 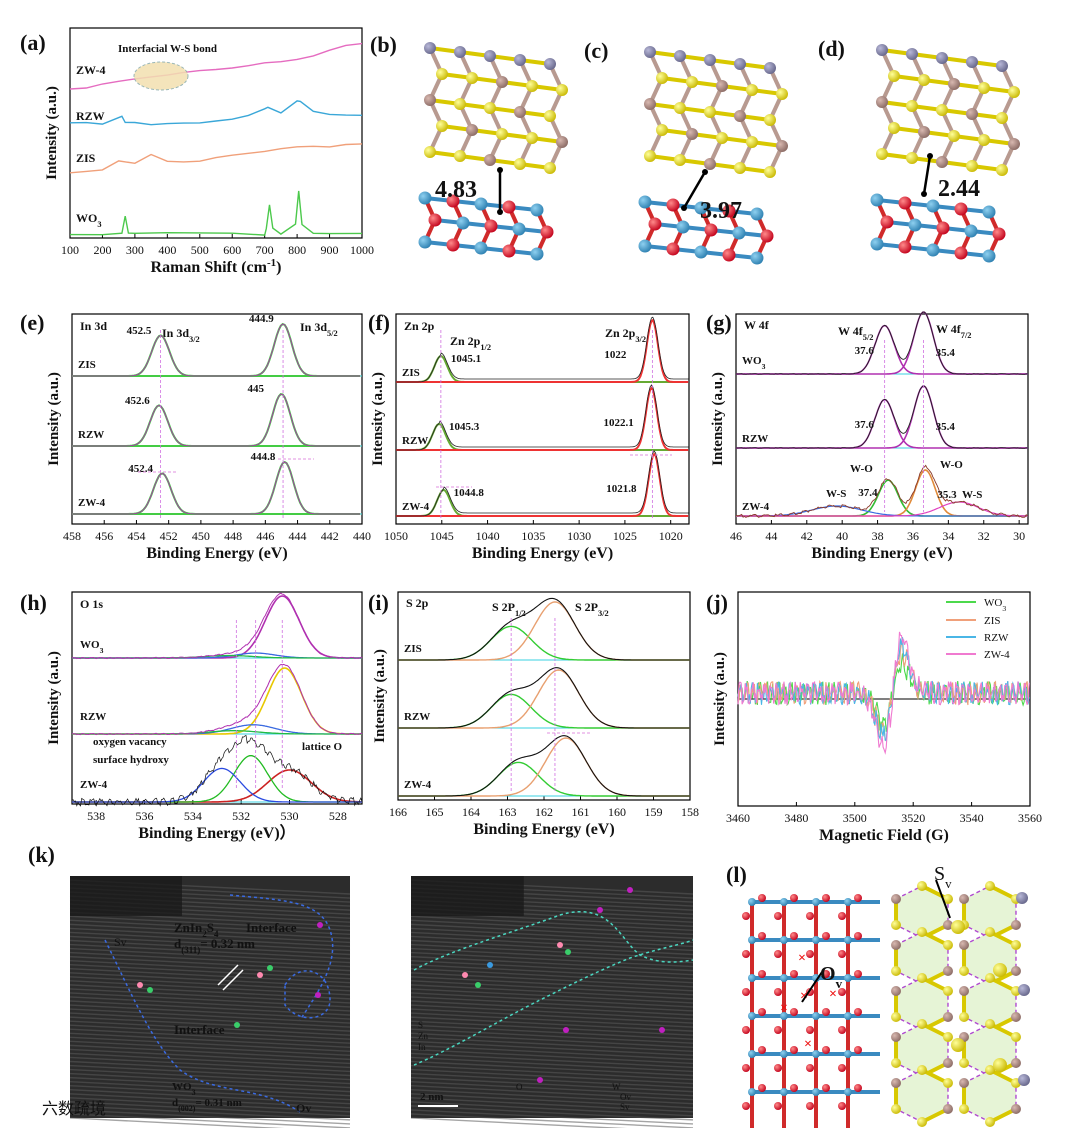 What do you see at coordinates (70, 250) in the screenshot?
I see `x-tick-label: 100` at bounding box center [70, 250].